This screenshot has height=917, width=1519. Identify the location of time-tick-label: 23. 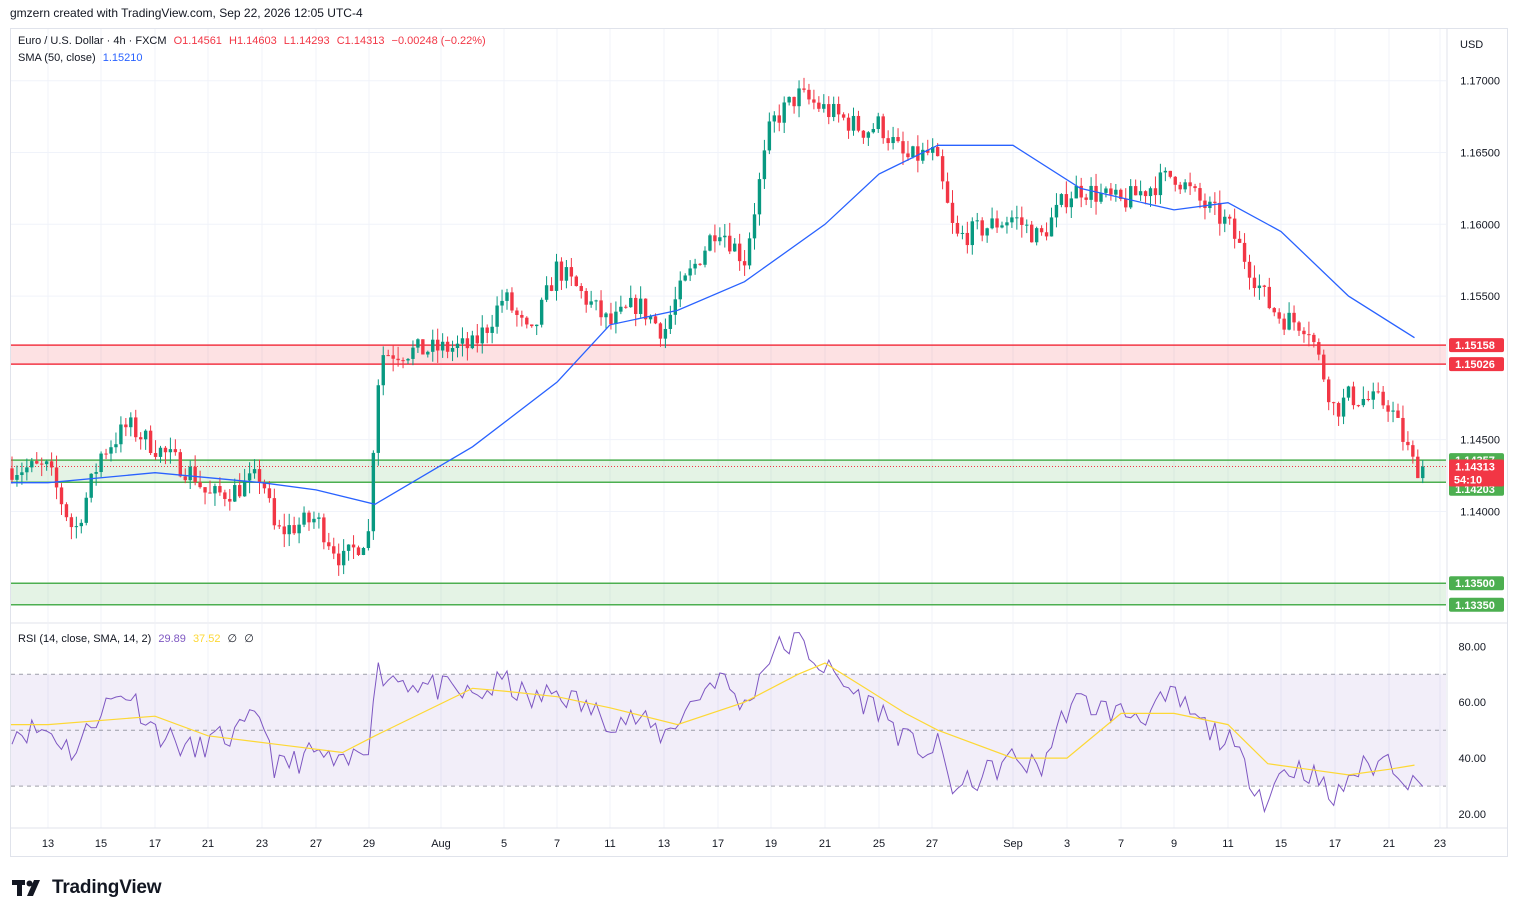
(262, 844).